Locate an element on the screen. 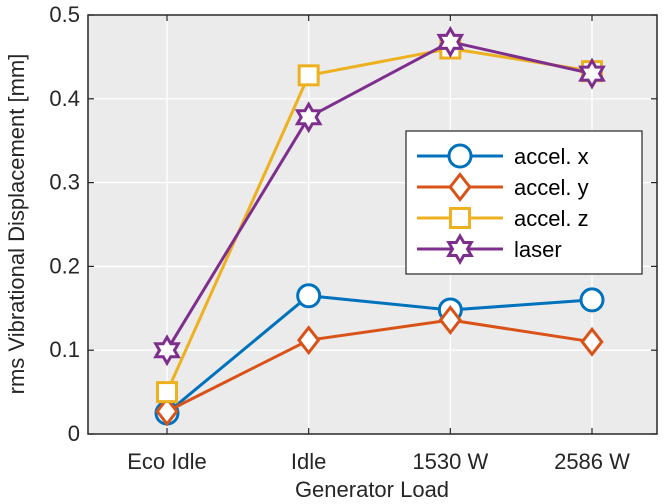  legend-marker-circle is located at coordinates (460, 156).